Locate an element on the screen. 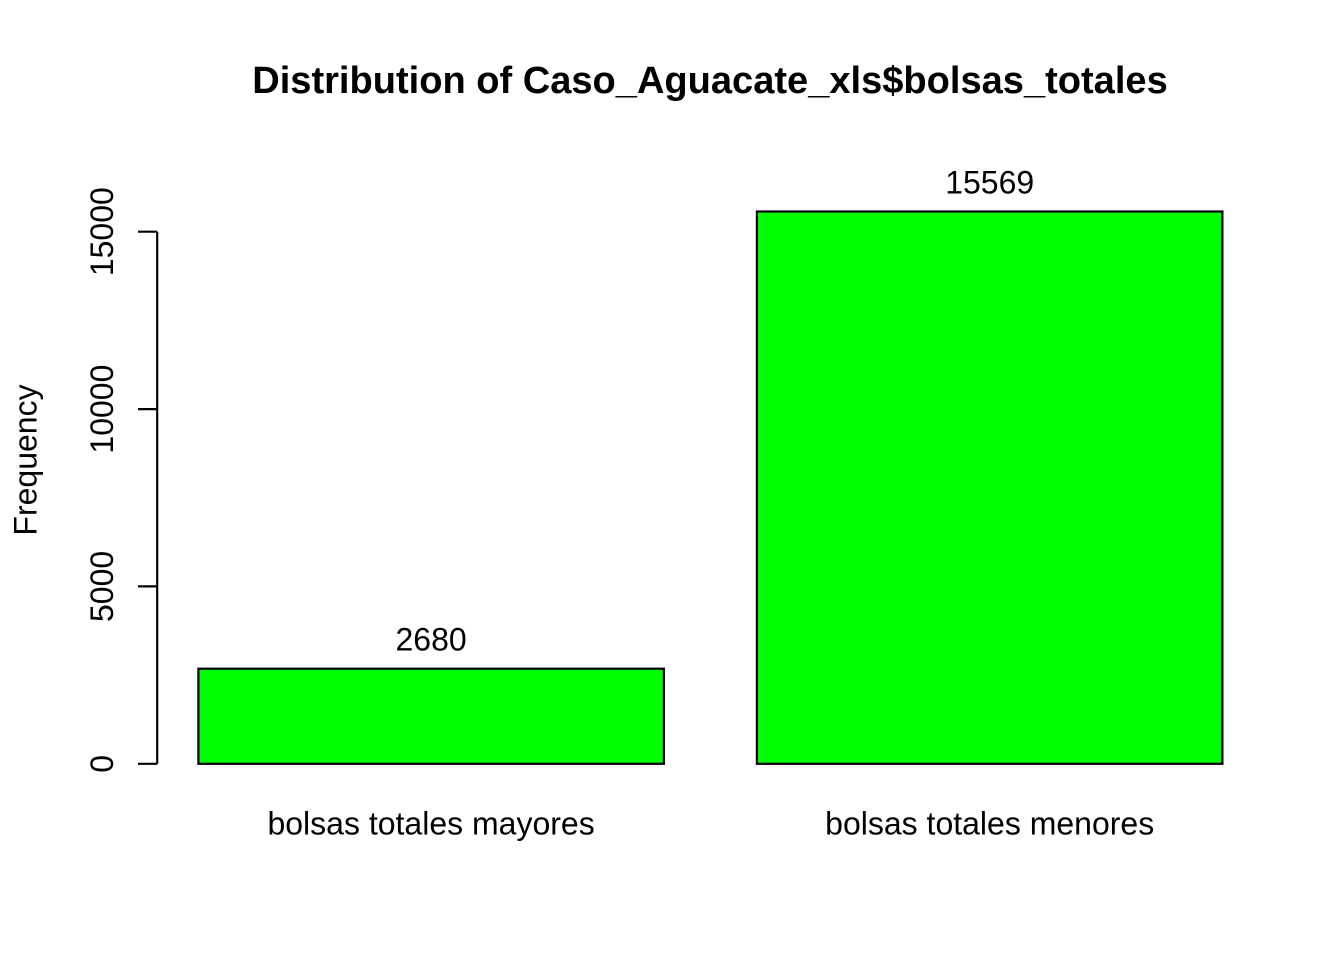 The width and height of the screenshot is (1344, 960). svg-text: 2680 is located at coordinates (431, 640).